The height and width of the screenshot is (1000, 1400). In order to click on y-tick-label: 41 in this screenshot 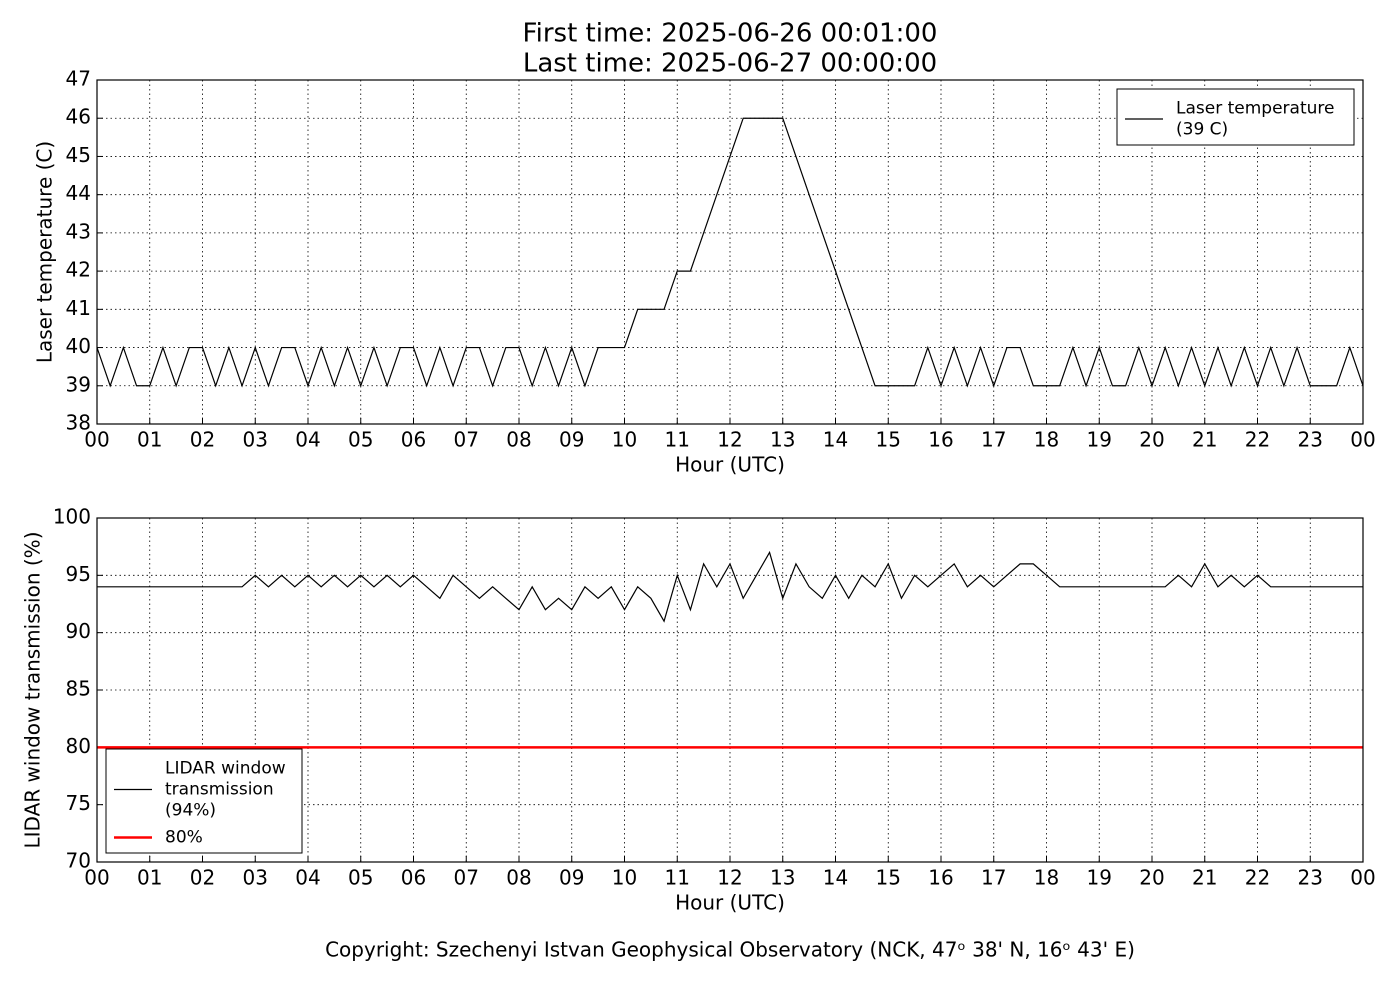, I will do `click(78, 308)`.